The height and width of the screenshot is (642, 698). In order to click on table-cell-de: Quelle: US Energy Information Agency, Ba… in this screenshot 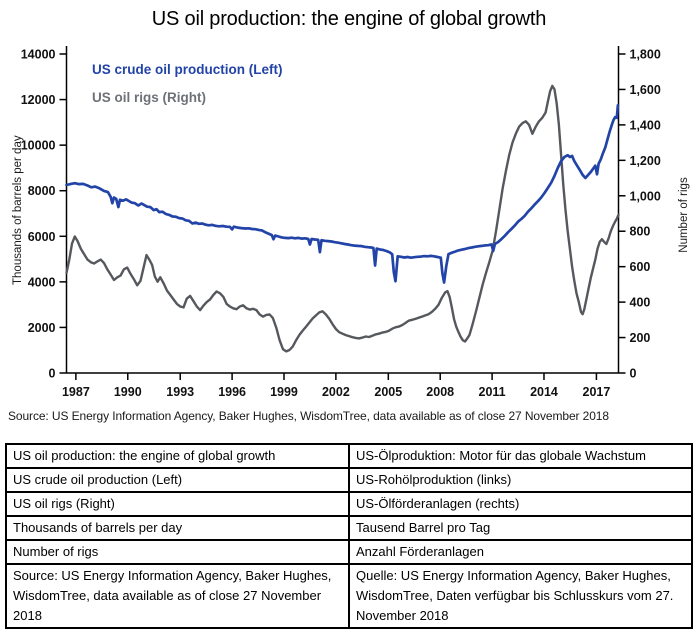, I will do `click(520, 596)`.